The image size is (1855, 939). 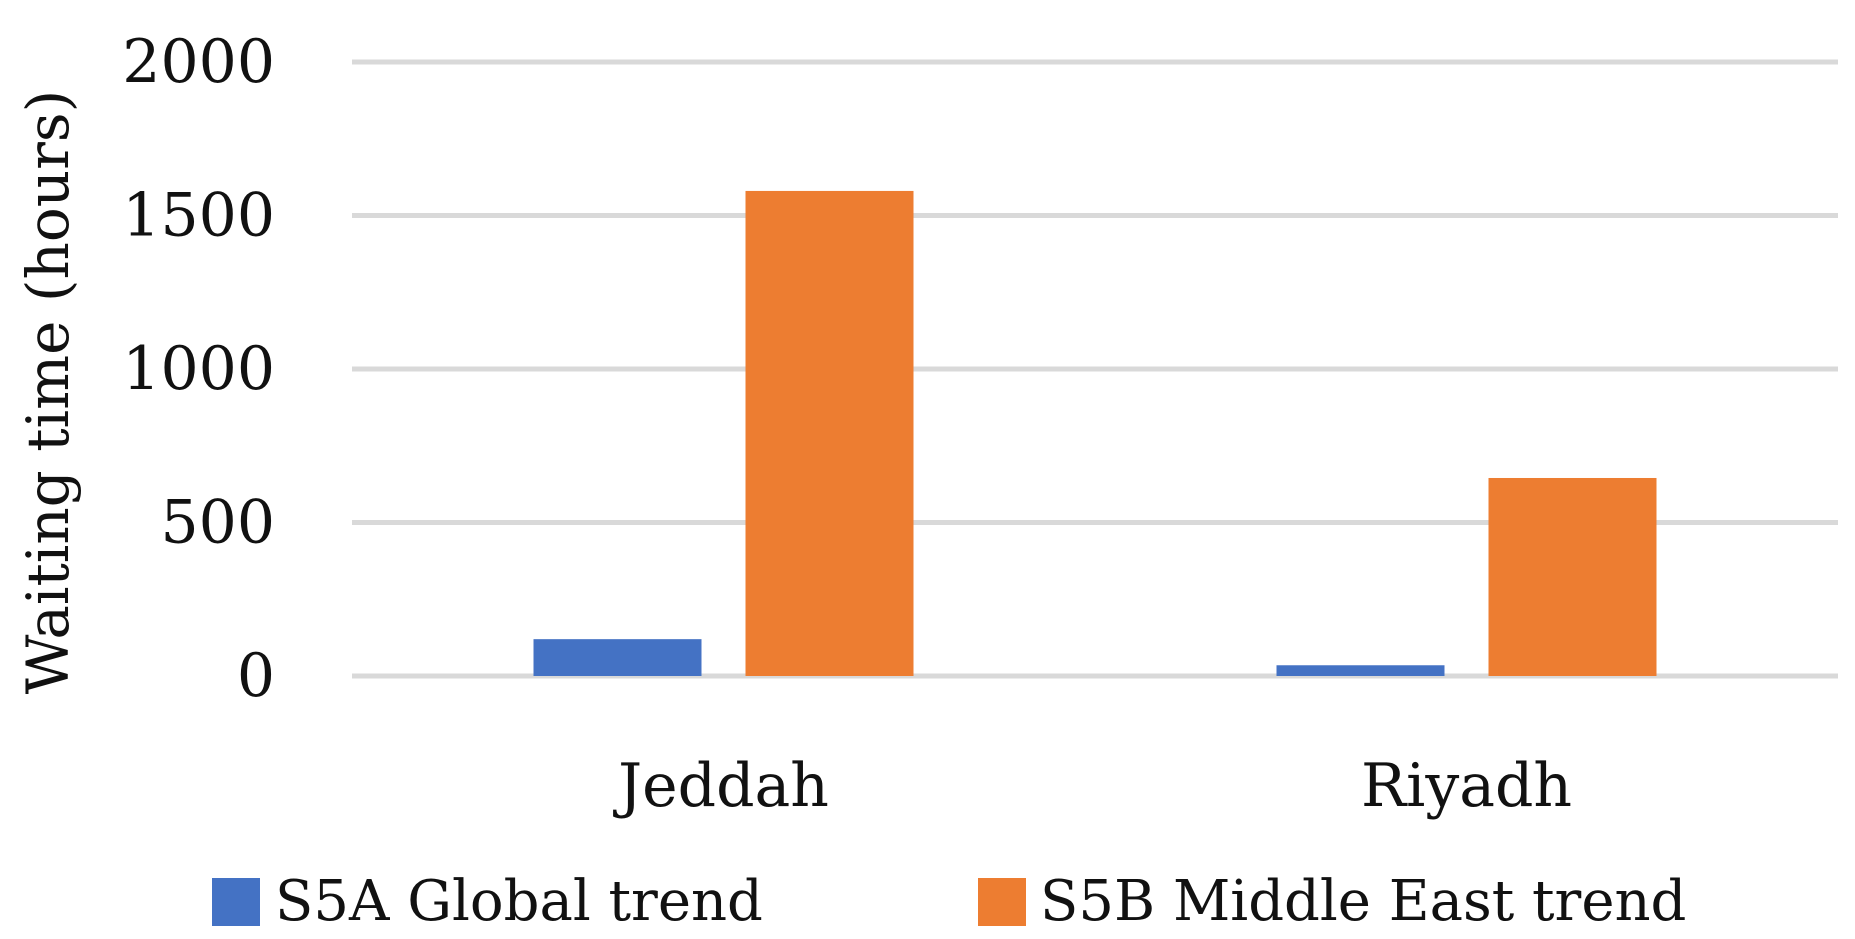 I want to click on y-tick-label: 1000, so click(x=198, y=369).